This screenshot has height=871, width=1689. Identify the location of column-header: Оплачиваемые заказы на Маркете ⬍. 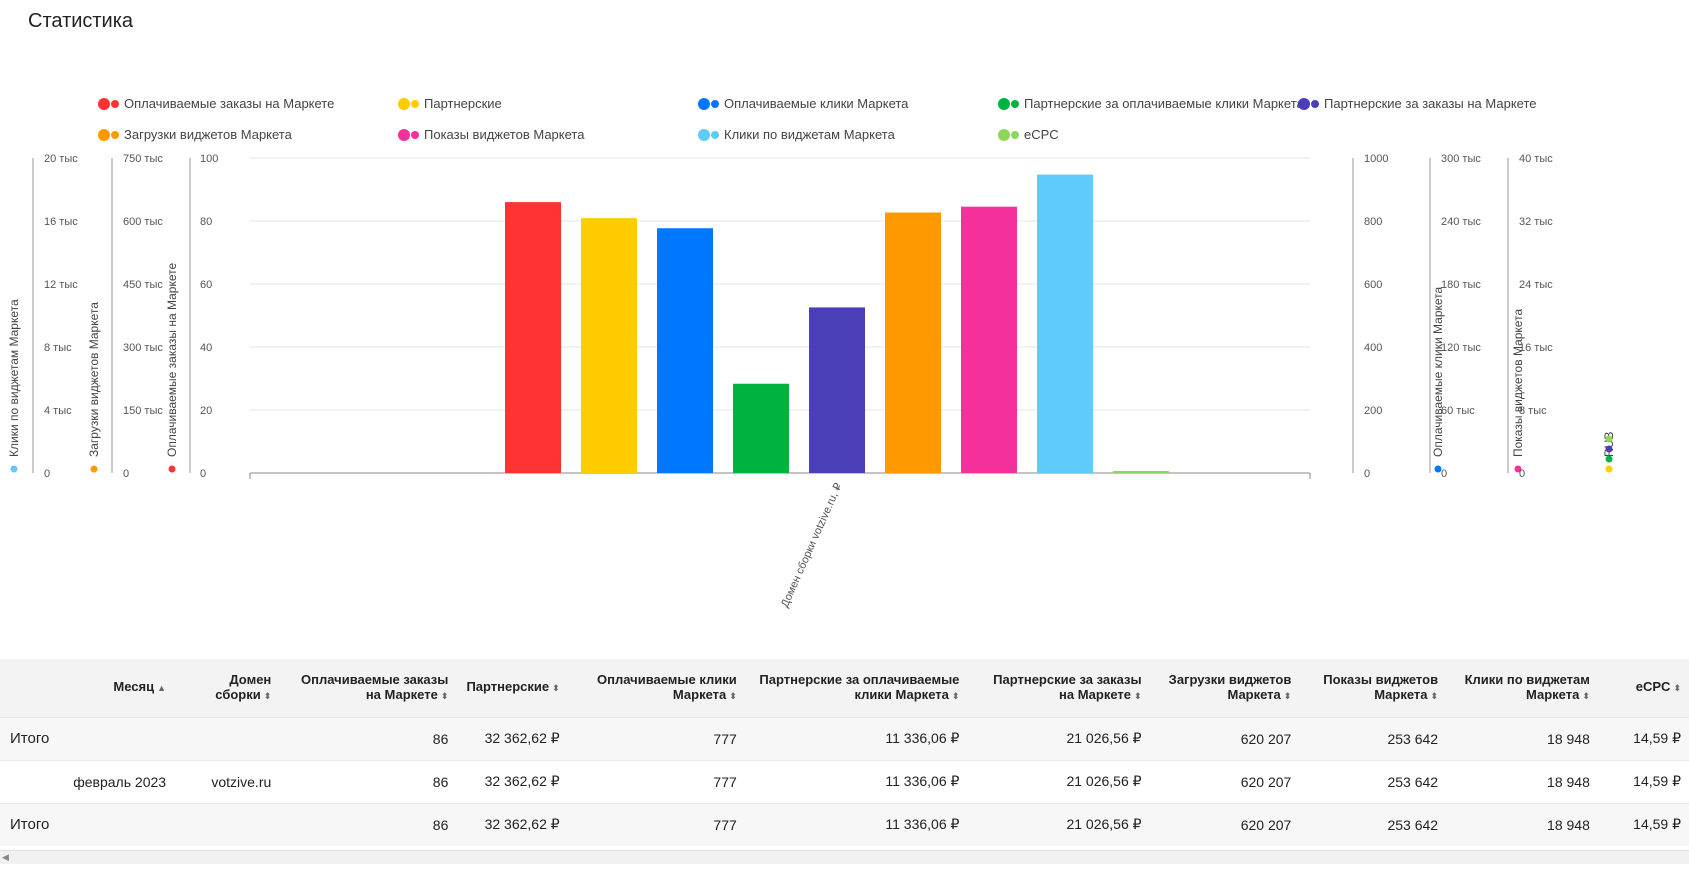
(367, 688).